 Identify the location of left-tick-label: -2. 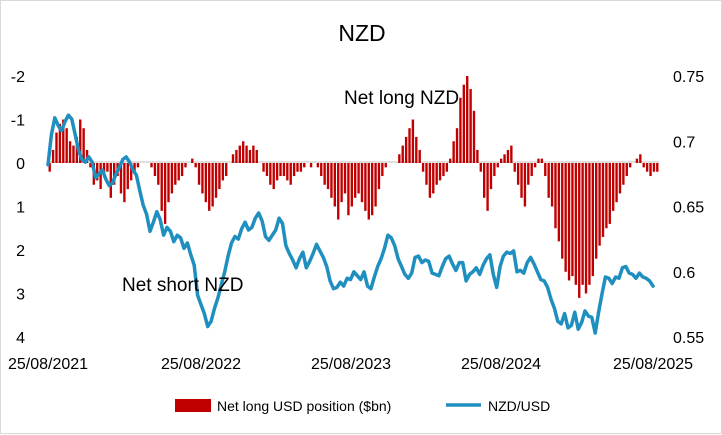
(18, 77).